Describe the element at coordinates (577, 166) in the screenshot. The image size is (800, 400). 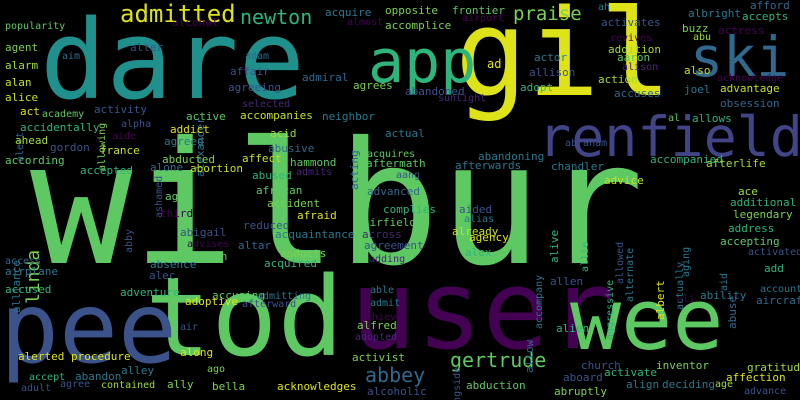
I see `cloud-word: chandler` at that location.